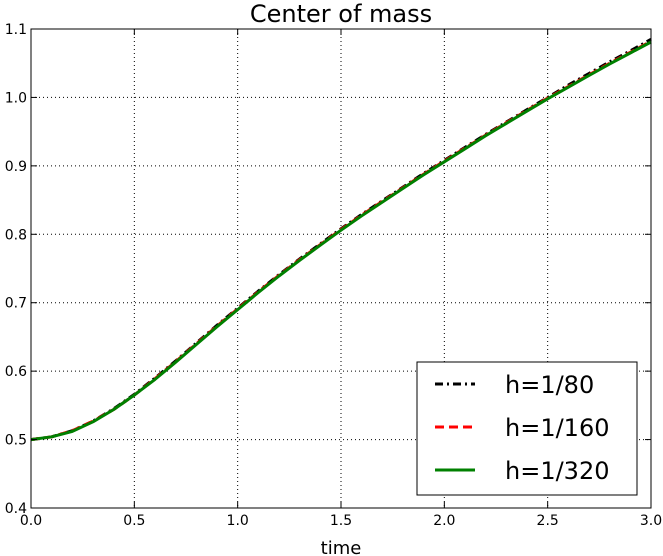  Describe the element at coordinates (16, 304) in the screenshot. I see `y-tick-label: 0.7` at that location.